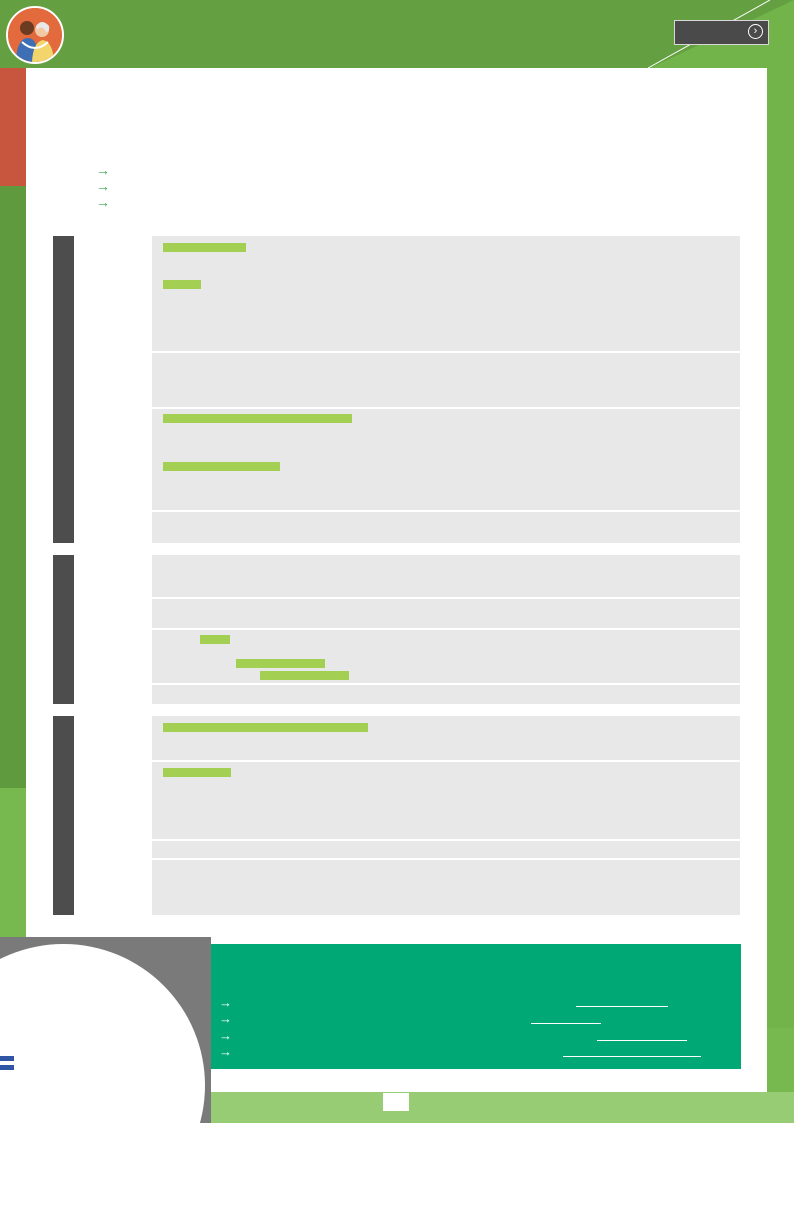 Image resolution: width=794 pixels, height=1227 pixels. What do you see at coordinates (113, 389) in the screenshot?
I see `section-1-label-cell` at bounding box center [113, 389].